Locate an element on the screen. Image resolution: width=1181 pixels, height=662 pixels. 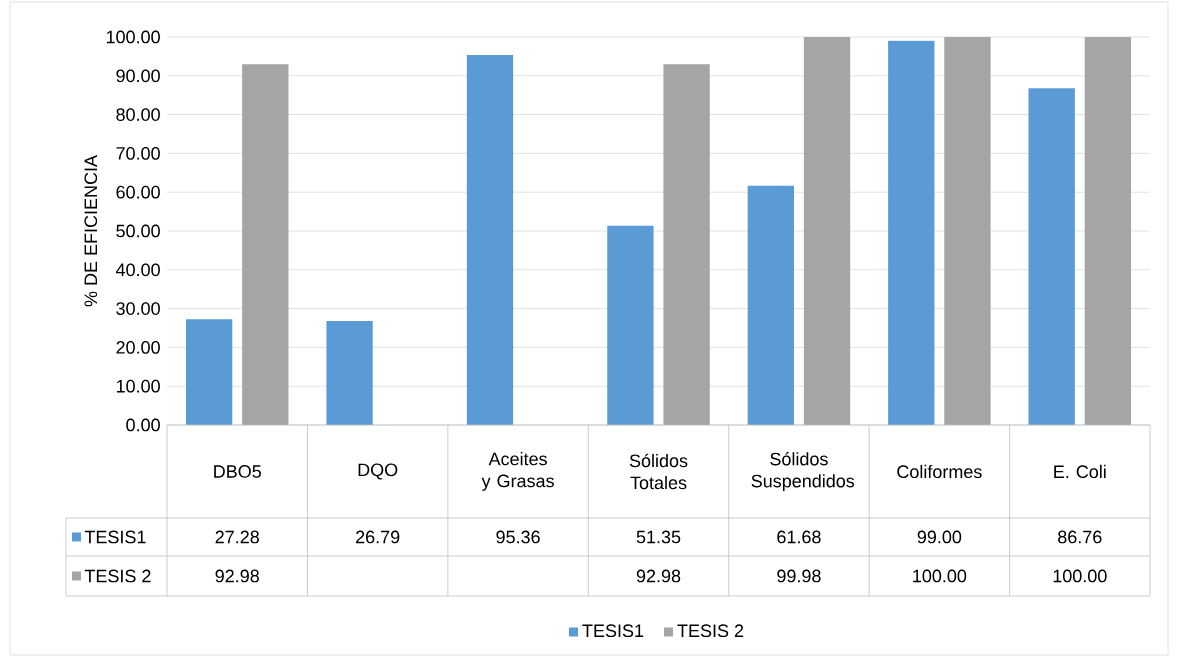
legend-label: TESIS 2 is located at coordinates (117, 576).